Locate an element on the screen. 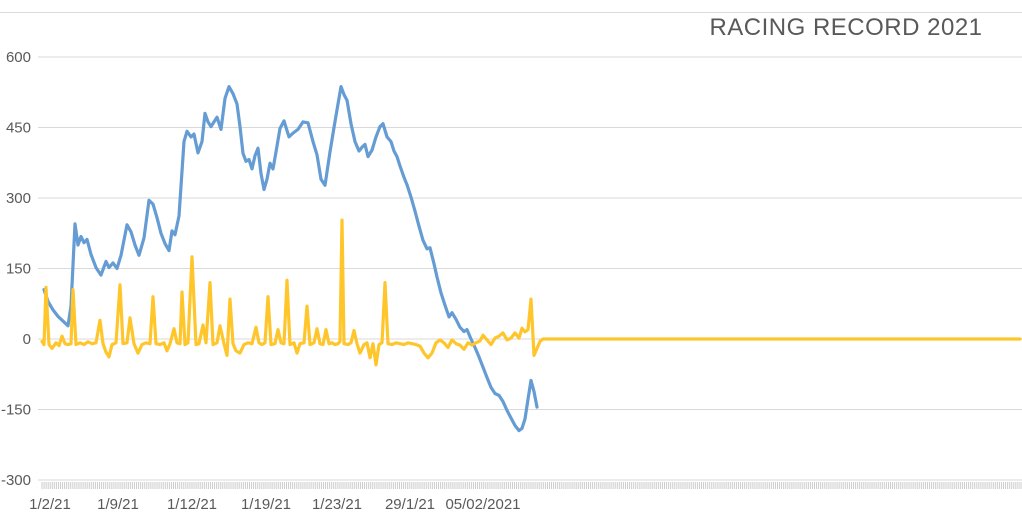  x-axis-tick-label: 1/2/21 is located at coordinates (50, 504).